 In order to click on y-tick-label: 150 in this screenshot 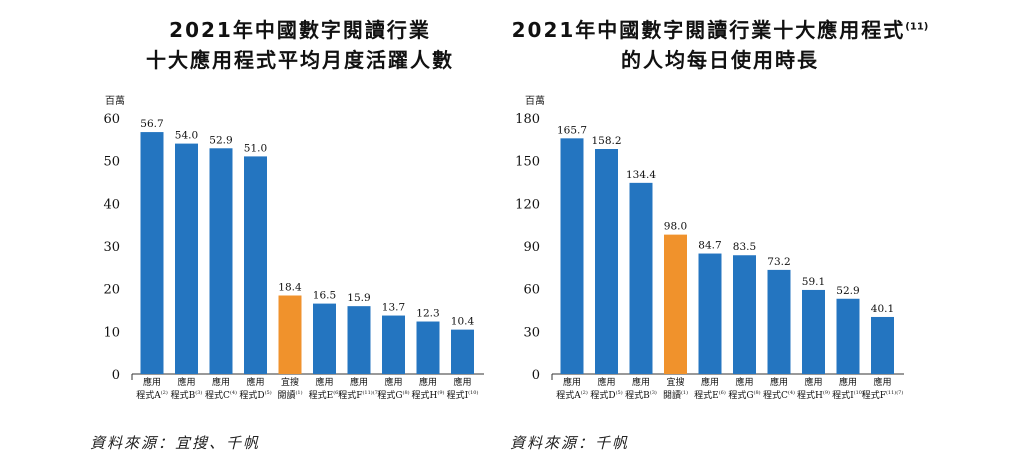, I will do `click(527, 162)`.